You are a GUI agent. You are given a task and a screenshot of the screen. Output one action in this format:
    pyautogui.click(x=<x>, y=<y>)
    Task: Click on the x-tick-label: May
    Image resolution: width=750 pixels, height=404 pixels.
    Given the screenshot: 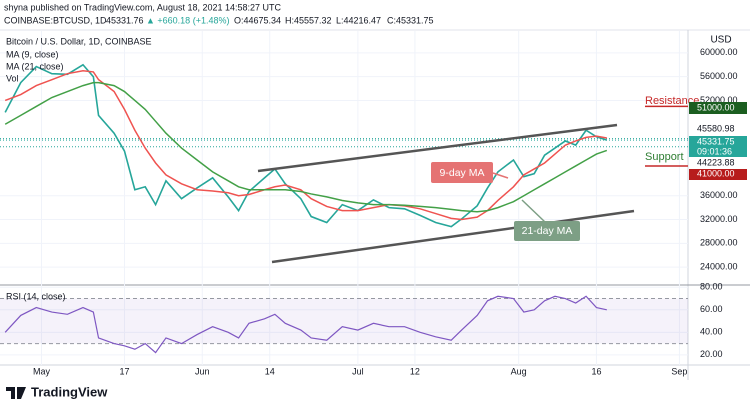 What is the action you would take?
    pyautogui.click(x=42, y=371)
    